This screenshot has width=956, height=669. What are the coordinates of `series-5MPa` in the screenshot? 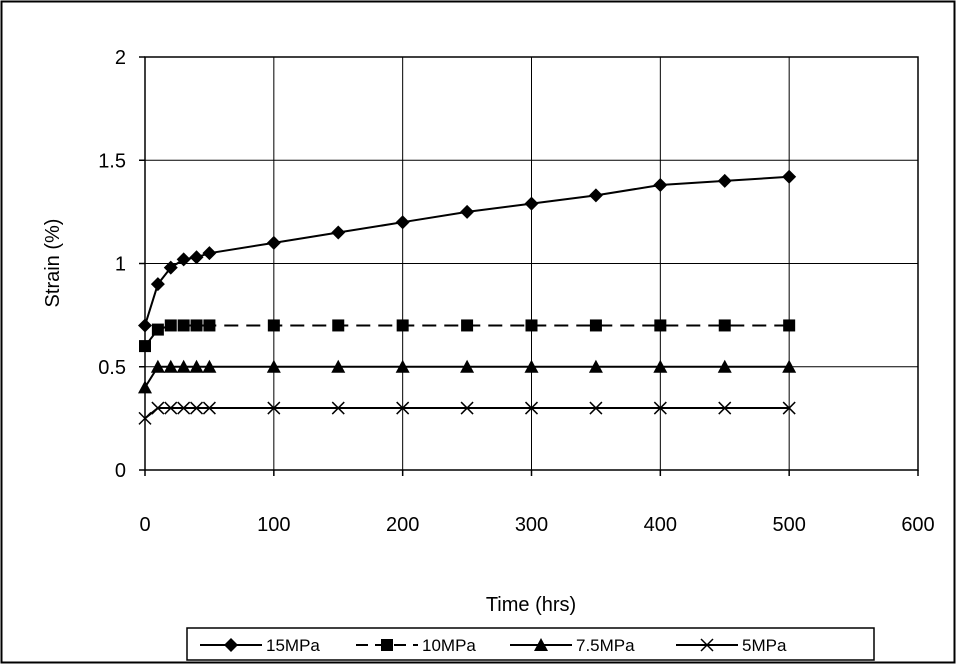 It's located at (467, 413).